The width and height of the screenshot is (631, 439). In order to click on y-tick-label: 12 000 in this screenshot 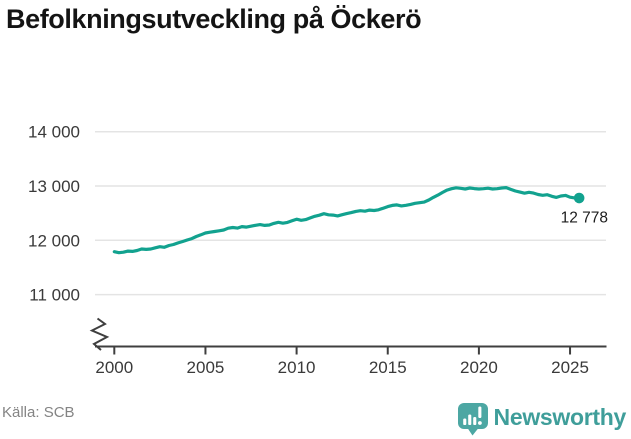, I will do `click(54, 240)`.